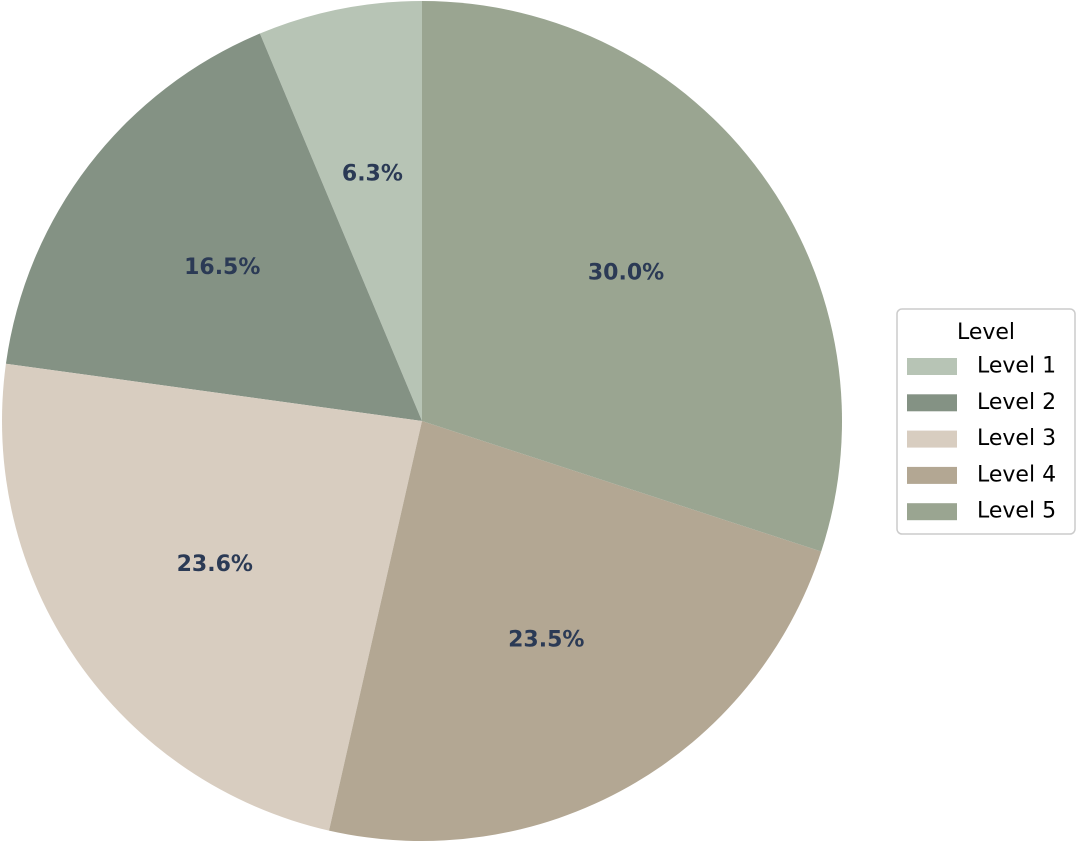 The height and width of the screenshot is (852, 1080). I want to click on legend-items: Level 1 Level 2 Level 3 Level 4 Level 5, so click(981, 439).